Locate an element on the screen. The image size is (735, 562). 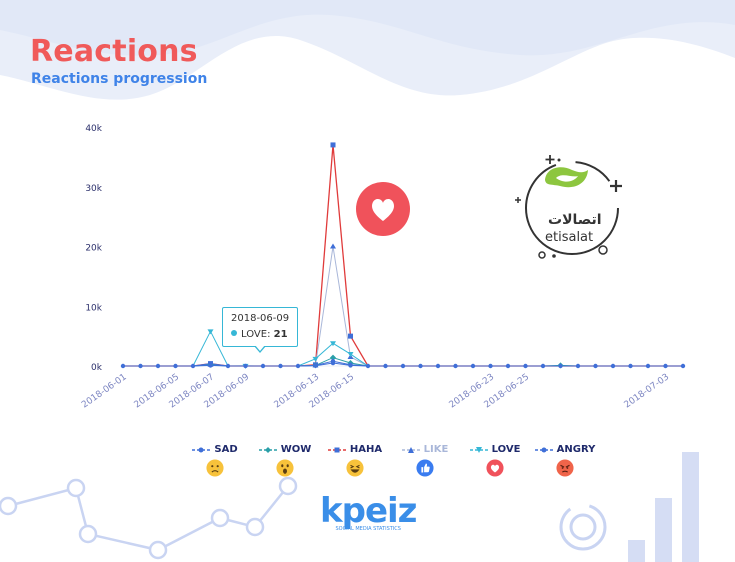
legend-item-love: LOVE is located at coordinates (495, 460).